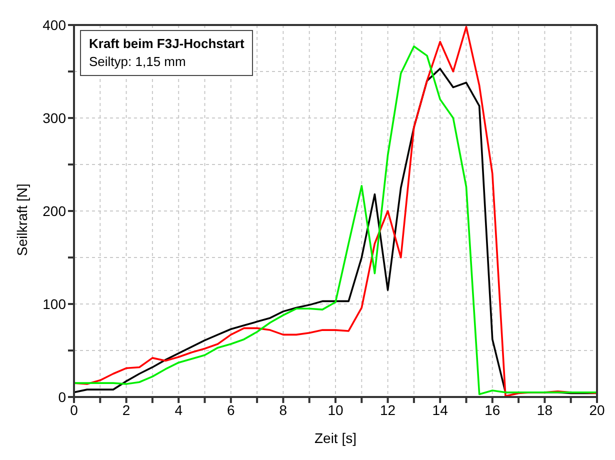 The image size is (615, 460). What do you see at coordinates (22, 220) in the screenshot?
I see `y-axis-title: Seilkraft [N]` at bounding box center [22, 220].